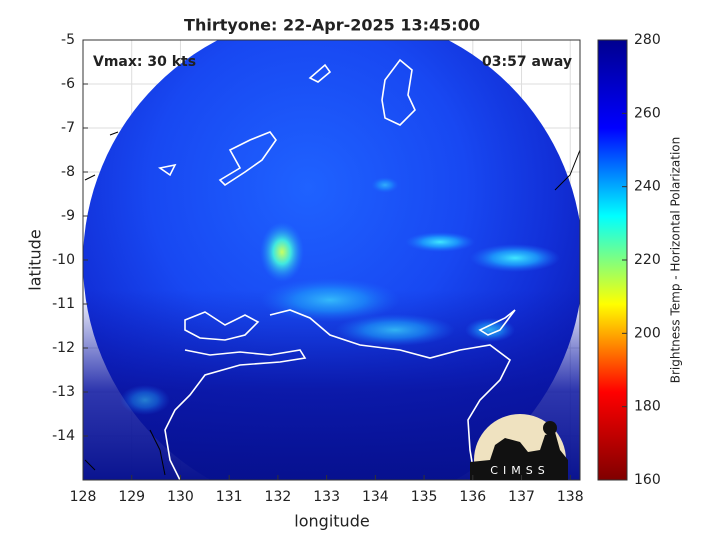  What do you see at coordinates (180, 497) in the screenshot?
I see `x-tick-label: 130` at bounding box center [180, 497].